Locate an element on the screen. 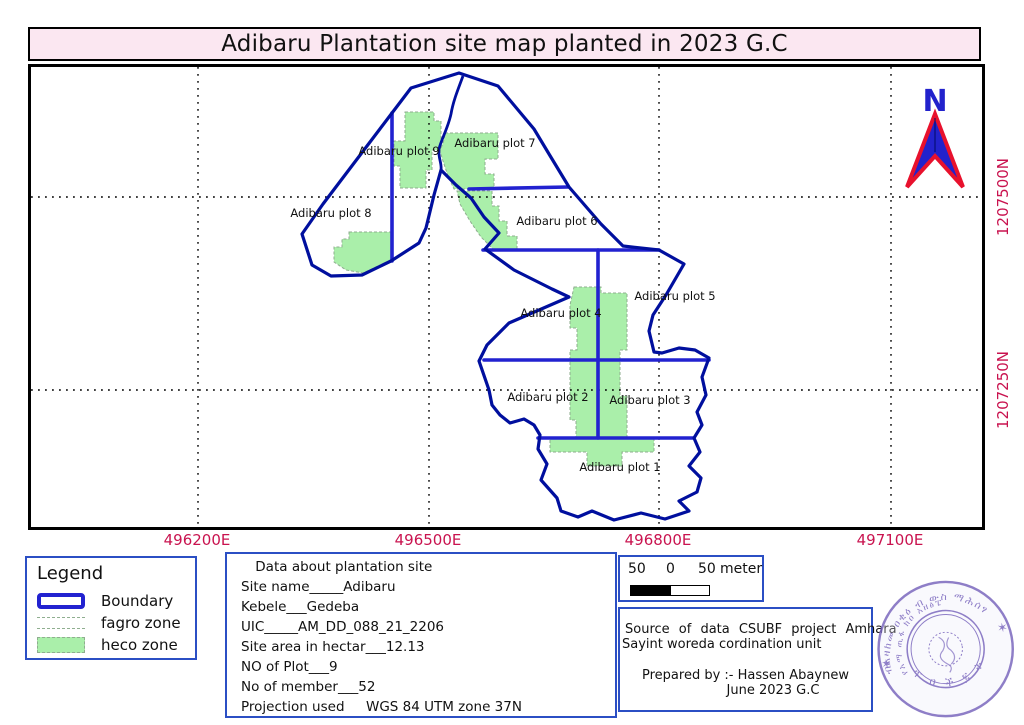  stamp-star-left-icon: ✶ is located at coordinates (887, 664).